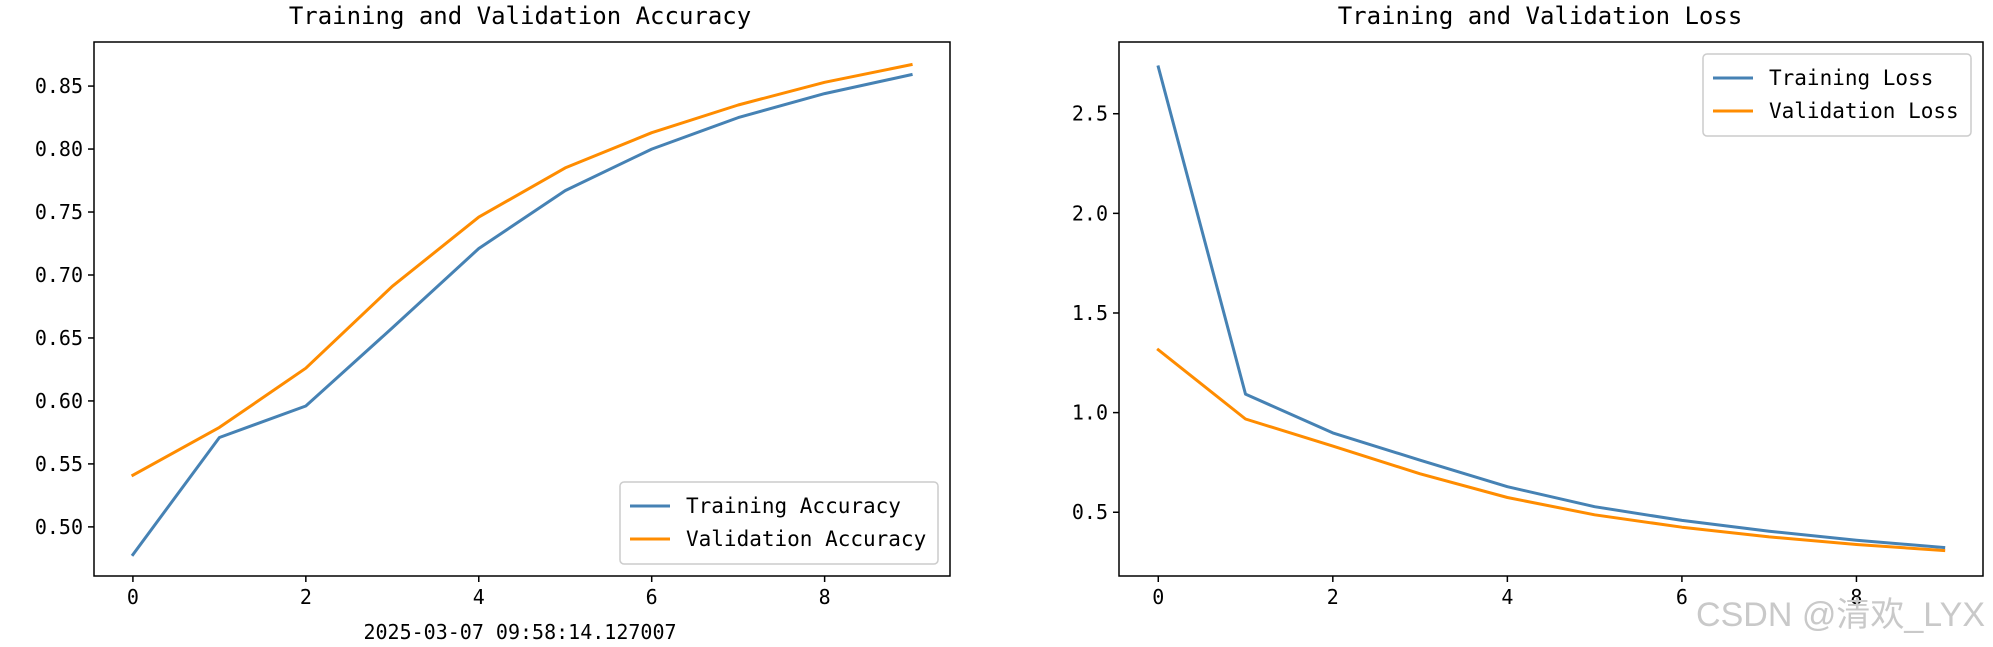 The height and width of the screenshot is (647, 1993). Describe the element at coordinates (1090, 213) in the screenshot. I see `loss-y-tick-label: 2.0` at that location.